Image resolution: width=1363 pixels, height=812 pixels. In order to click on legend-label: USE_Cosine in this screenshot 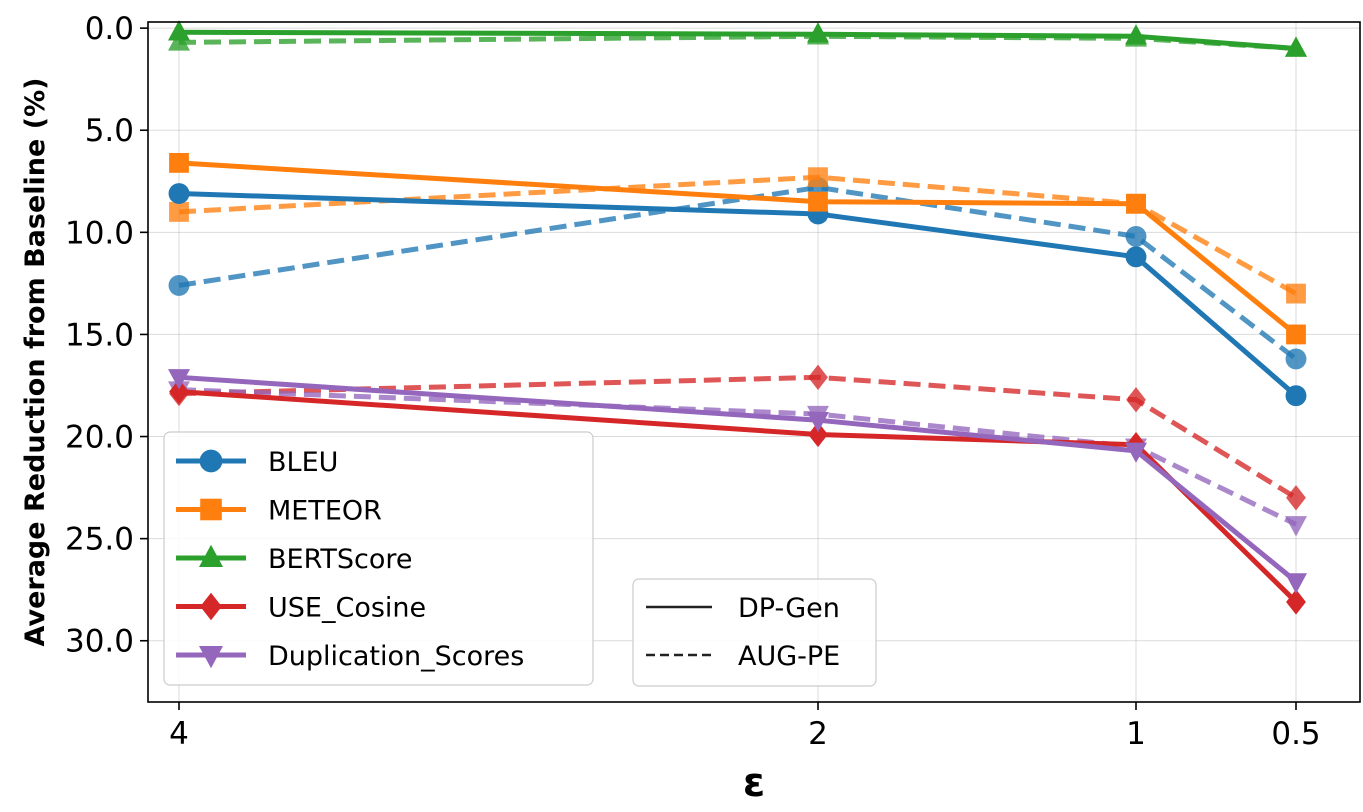, I will do `click(347, 608)`.